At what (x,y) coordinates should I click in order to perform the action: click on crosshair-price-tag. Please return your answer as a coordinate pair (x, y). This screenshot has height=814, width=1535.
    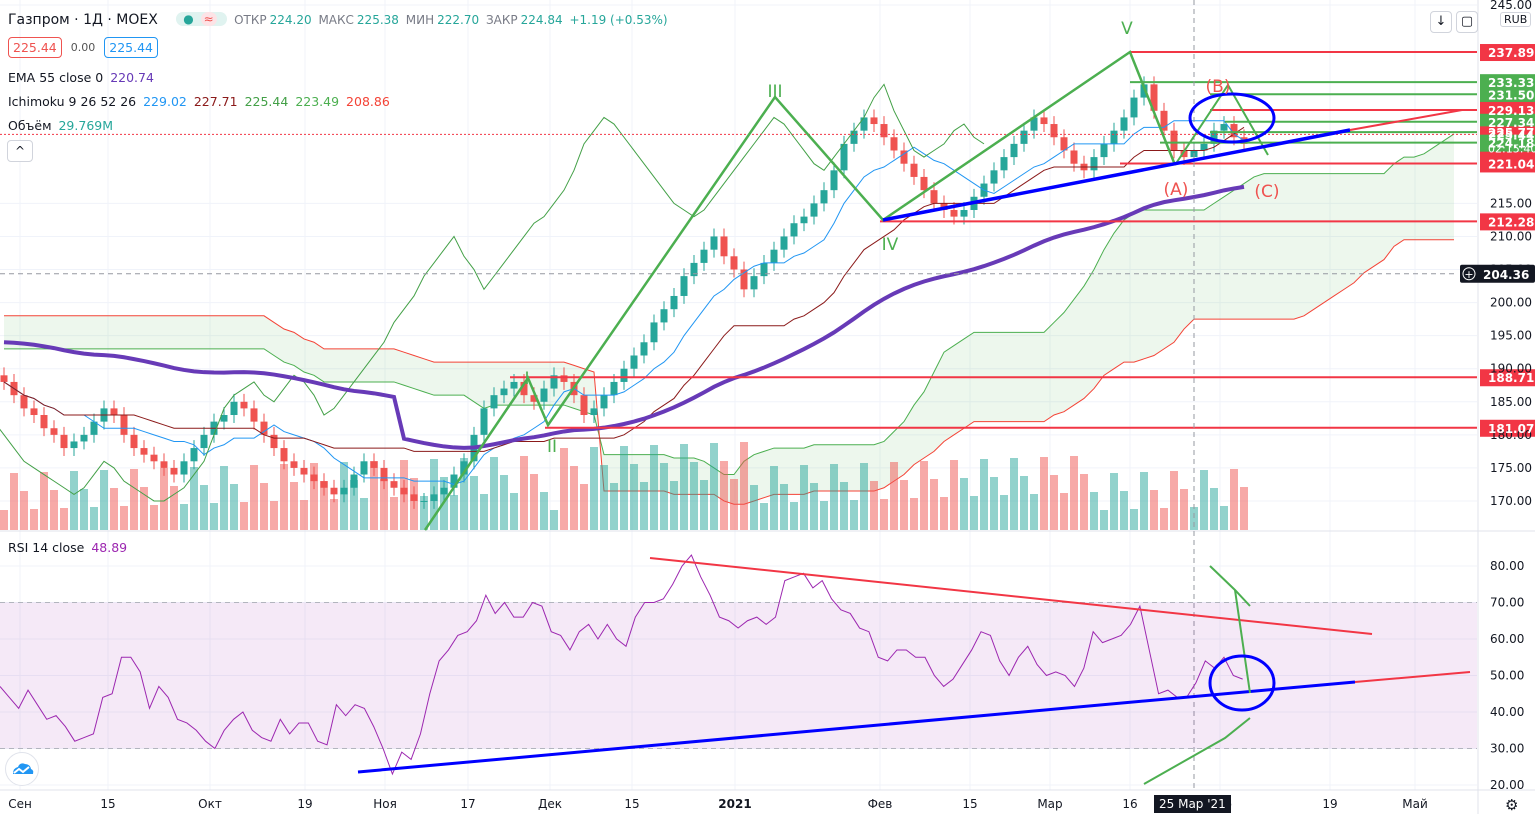
    Looking at the image, I should click on (1497, 273).